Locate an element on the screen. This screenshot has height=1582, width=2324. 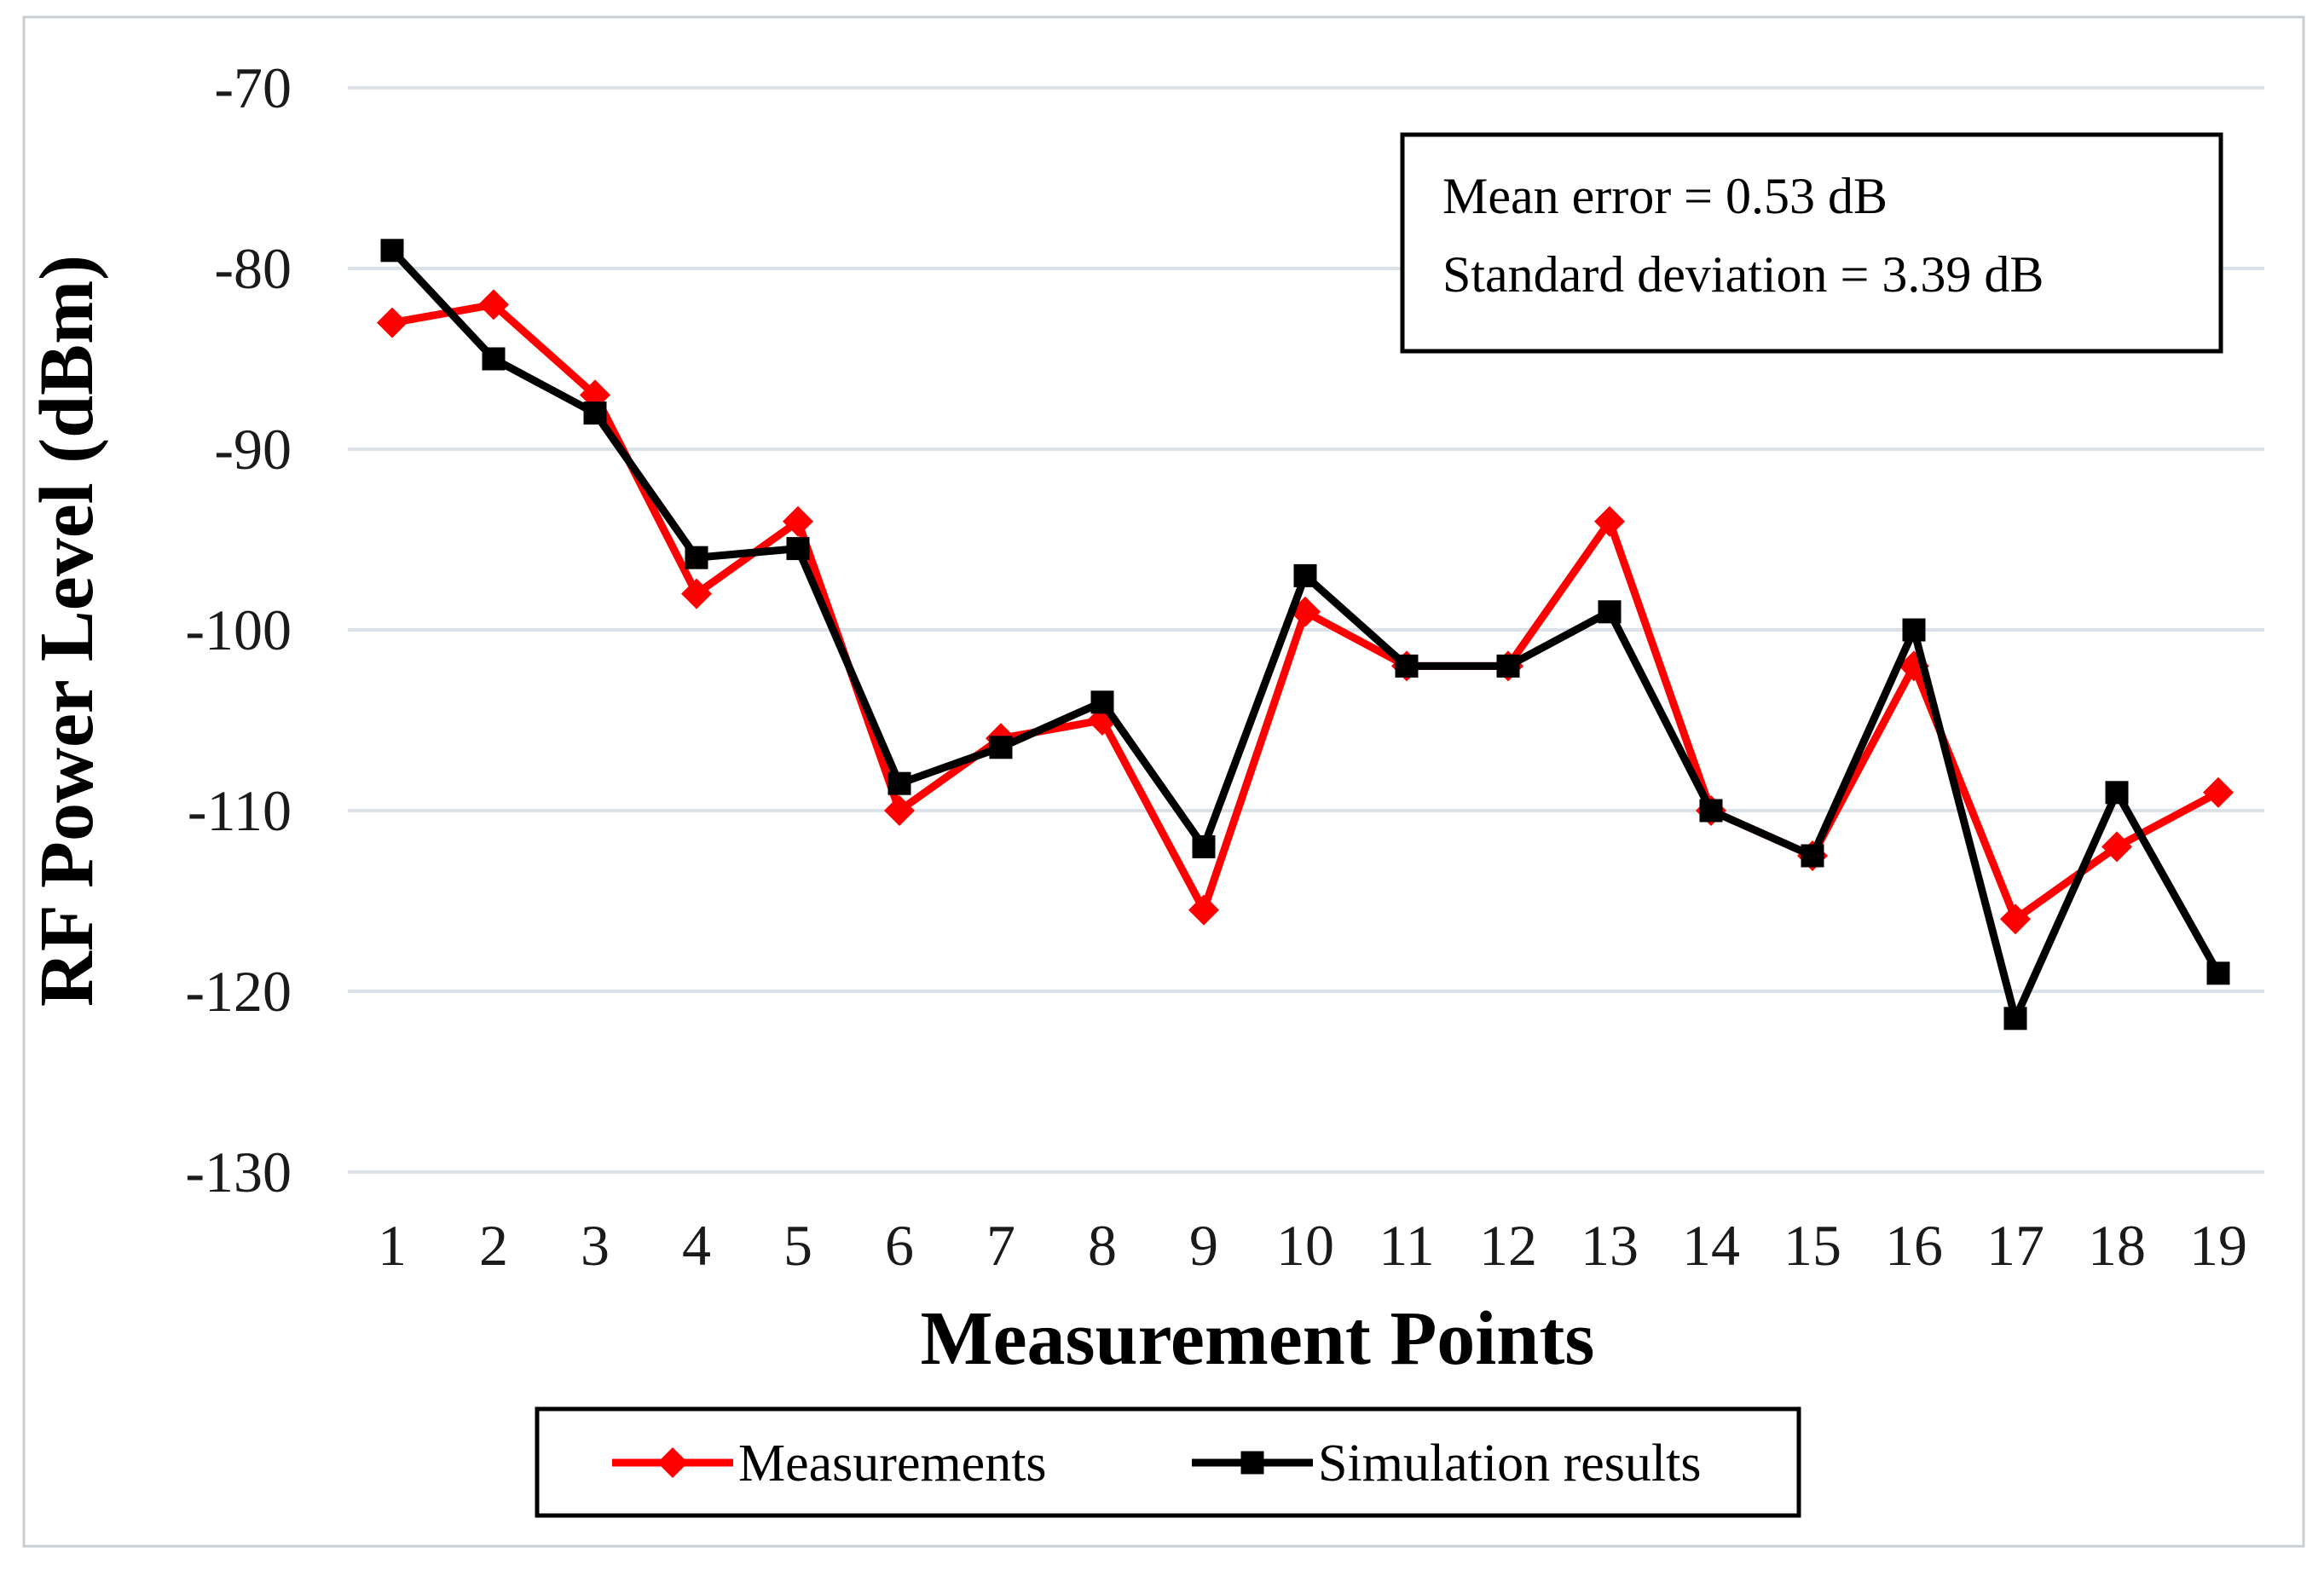
y-axis-tick-labels: -70 -80 -90 -100 -110 -120 -130 is located at coordinates (239, 629).